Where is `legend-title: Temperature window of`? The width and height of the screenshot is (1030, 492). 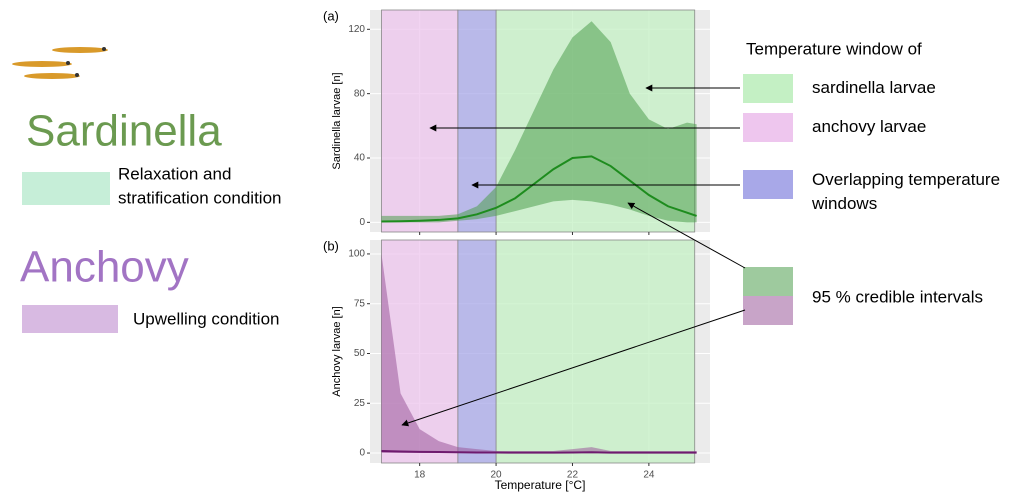 legend-title: Temperature window of is located at coordinates (834, 48).